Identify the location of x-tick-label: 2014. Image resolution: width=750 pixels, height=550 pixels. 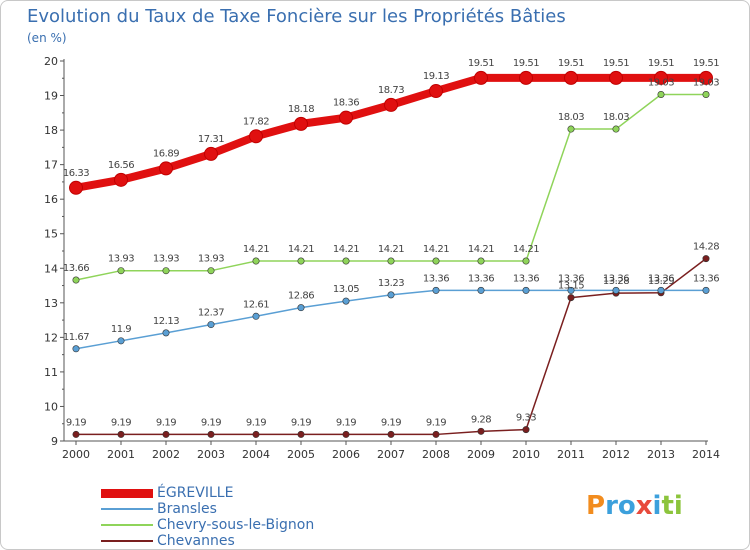
(706, 454).